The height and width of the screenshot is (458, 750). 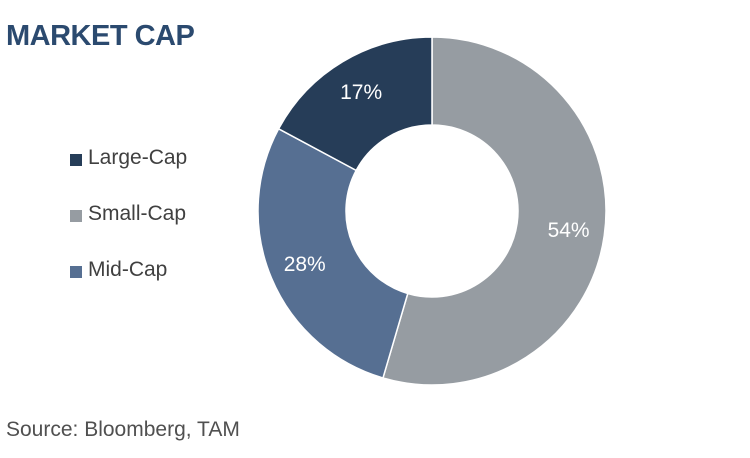 I want to click on chart-title: MARKET CAP, so click(x=100, y=36).